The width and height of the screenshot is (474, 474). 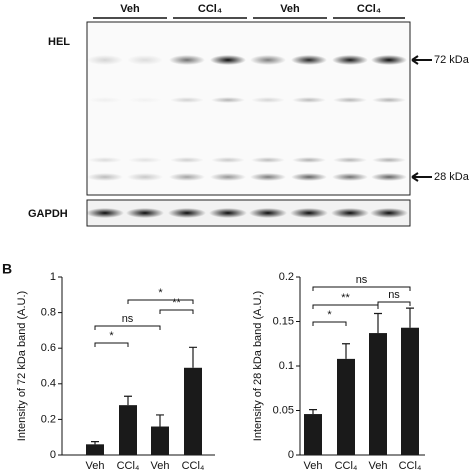 What do you see at coordinates (283, 410) in the screenshot?
I see `y-tick-label: 0.05` at bounding box center [283, 410].